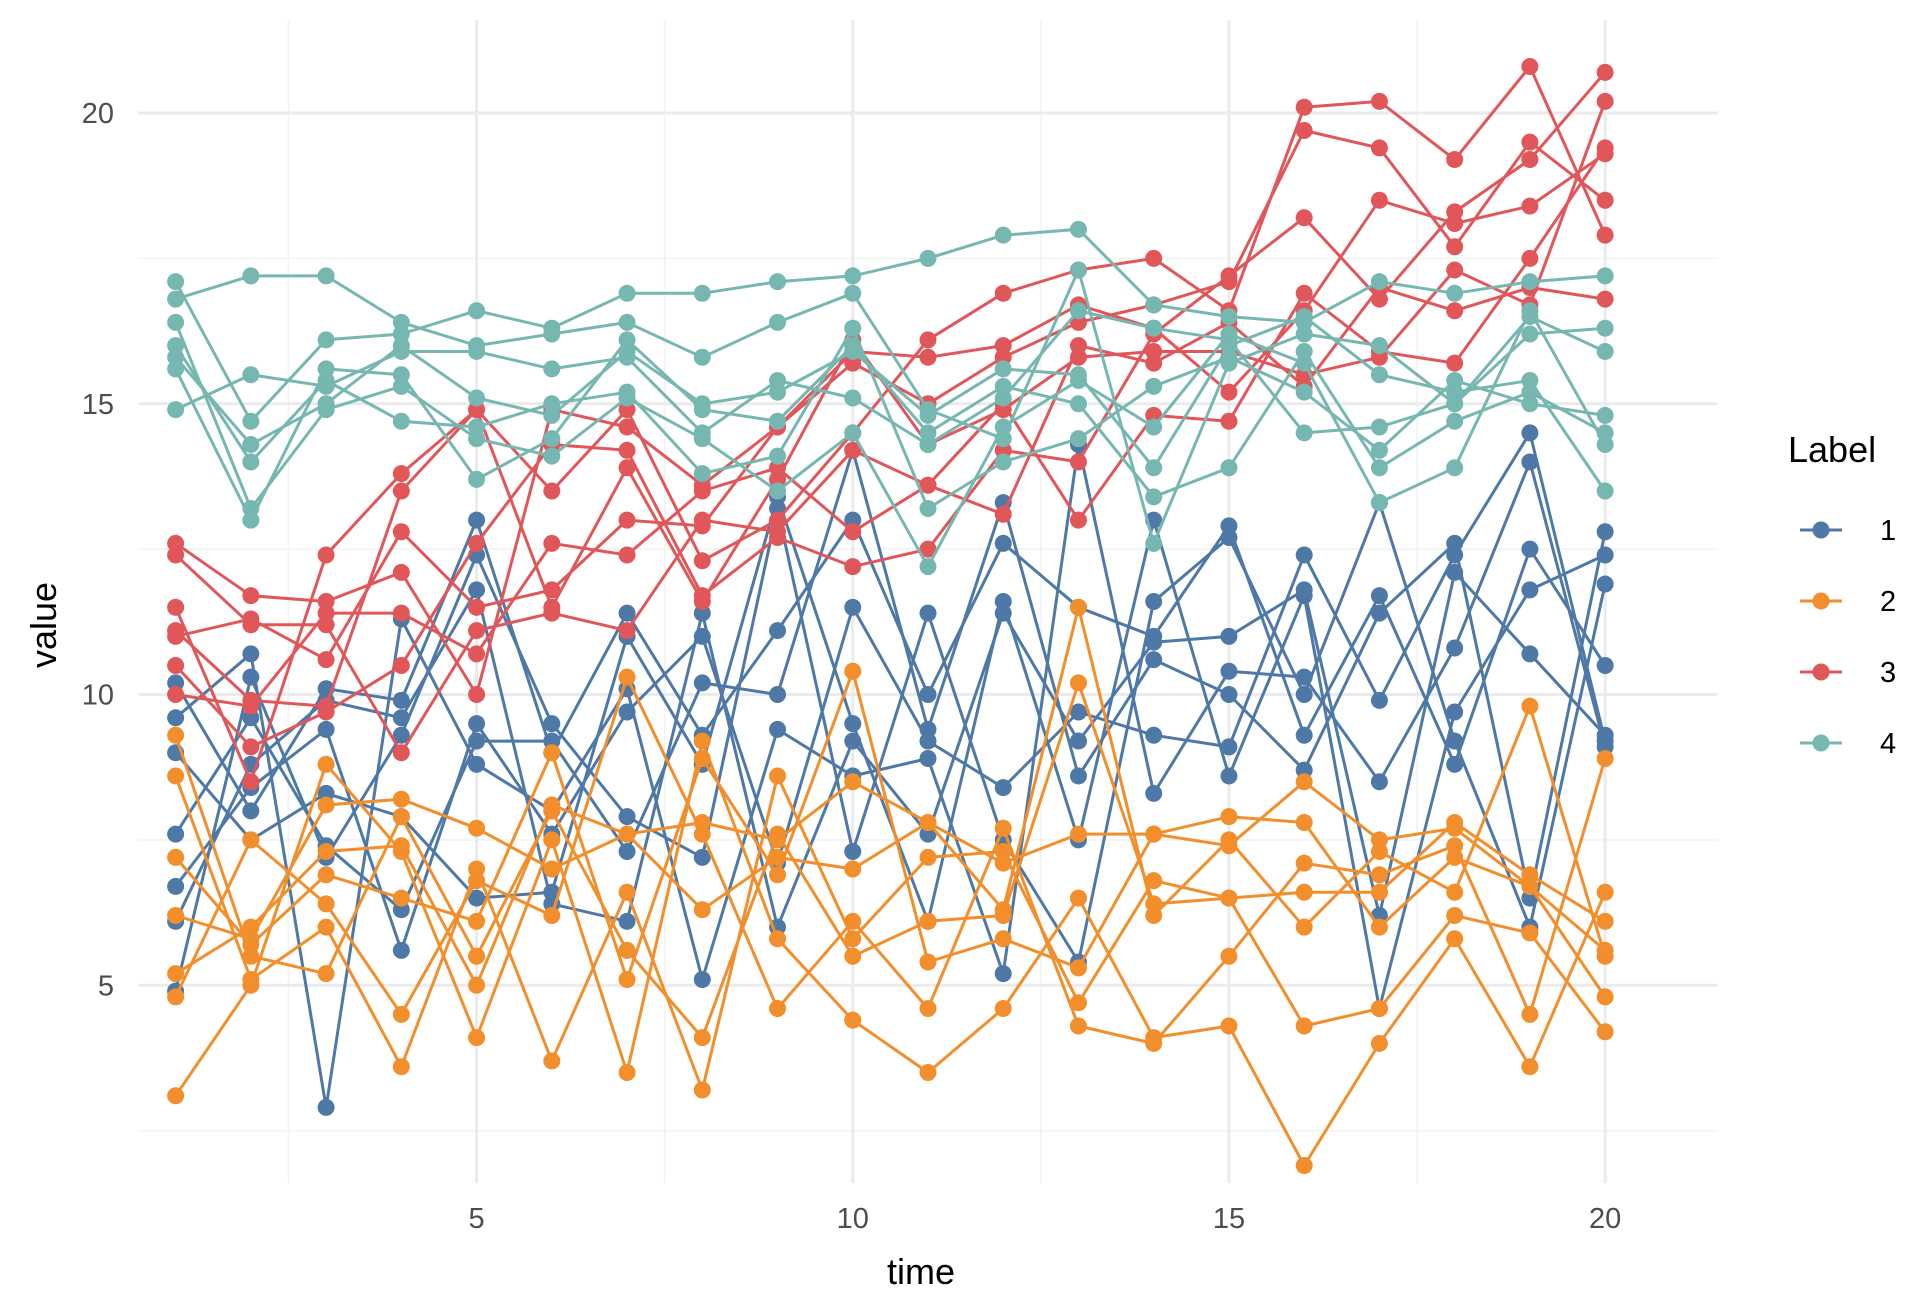 The image size is (1925, 1300). What do you see at coordinates (1848, 637) in the screenshot?
I see `legend-entries: 1 2 3 4` at bounding box center [1848, 637].